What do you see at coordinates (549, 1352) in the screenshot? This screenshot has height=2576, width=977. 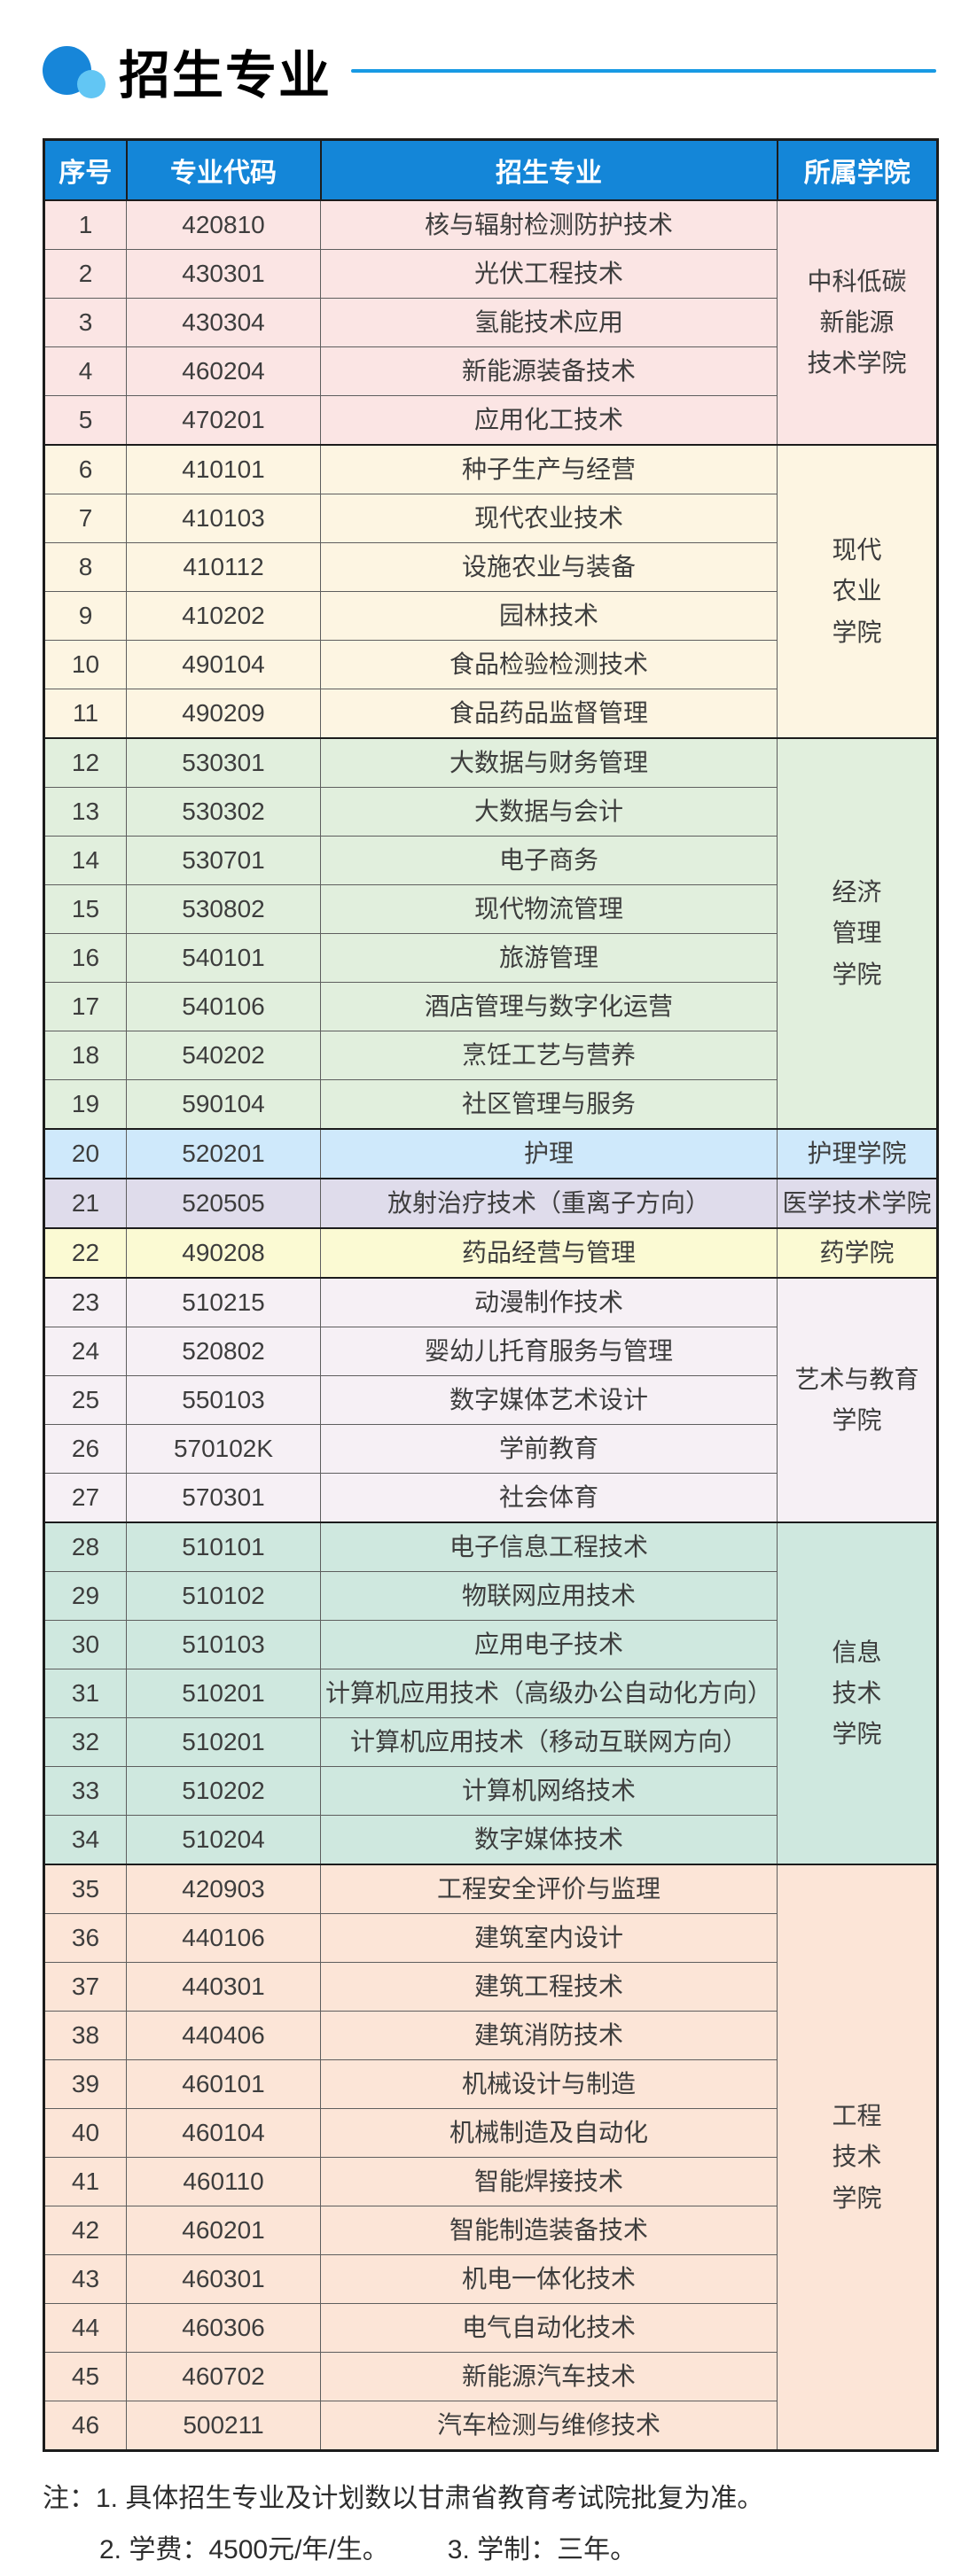 I see `major-cell: 婴幼儿托育服务与管理` at bounding box center [549, 1352].